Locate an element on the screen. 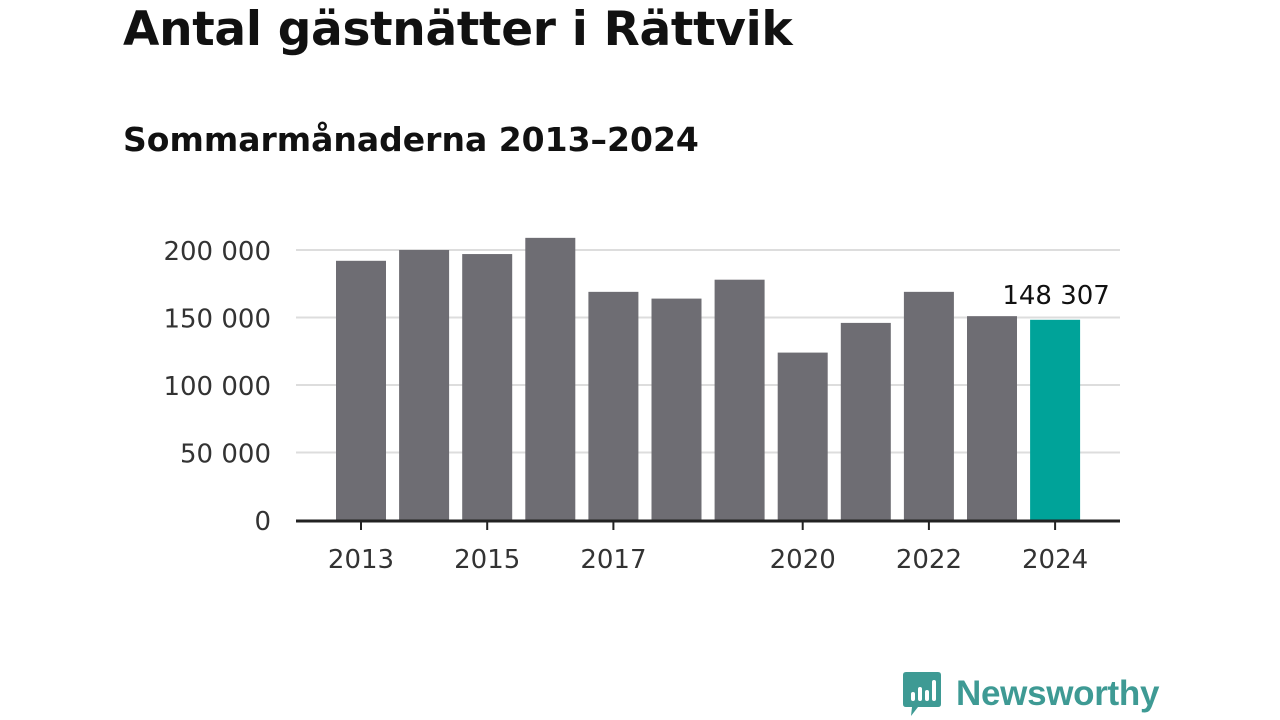  x-tick-label: 2015 is located at coordinates (487, 560).